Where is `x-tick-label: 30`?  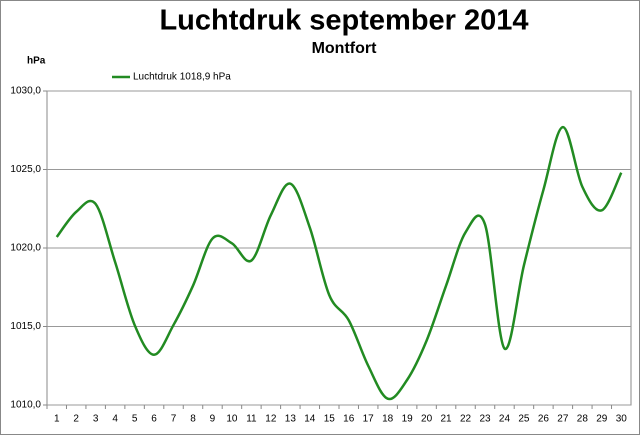 x-tick-label: 30 is located at coordinates (622, 419).